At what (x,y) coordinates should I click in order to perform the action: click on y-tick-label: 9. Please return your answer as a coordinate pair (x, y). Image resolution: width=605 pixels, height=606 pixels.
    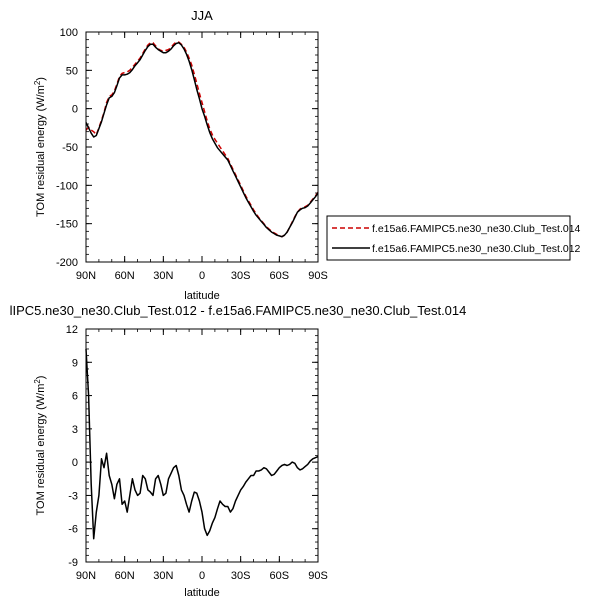
    Looking at the image, I should click on (75, 363).